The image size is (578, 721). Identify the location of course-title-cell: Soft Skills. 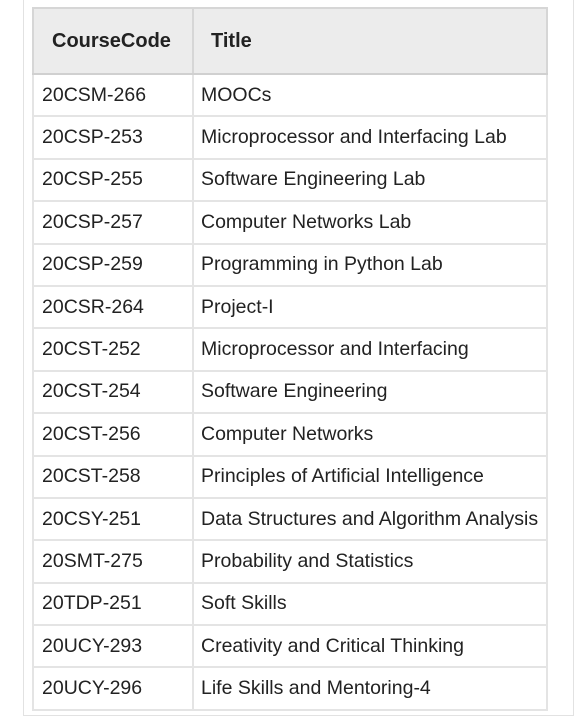
(370, 604).